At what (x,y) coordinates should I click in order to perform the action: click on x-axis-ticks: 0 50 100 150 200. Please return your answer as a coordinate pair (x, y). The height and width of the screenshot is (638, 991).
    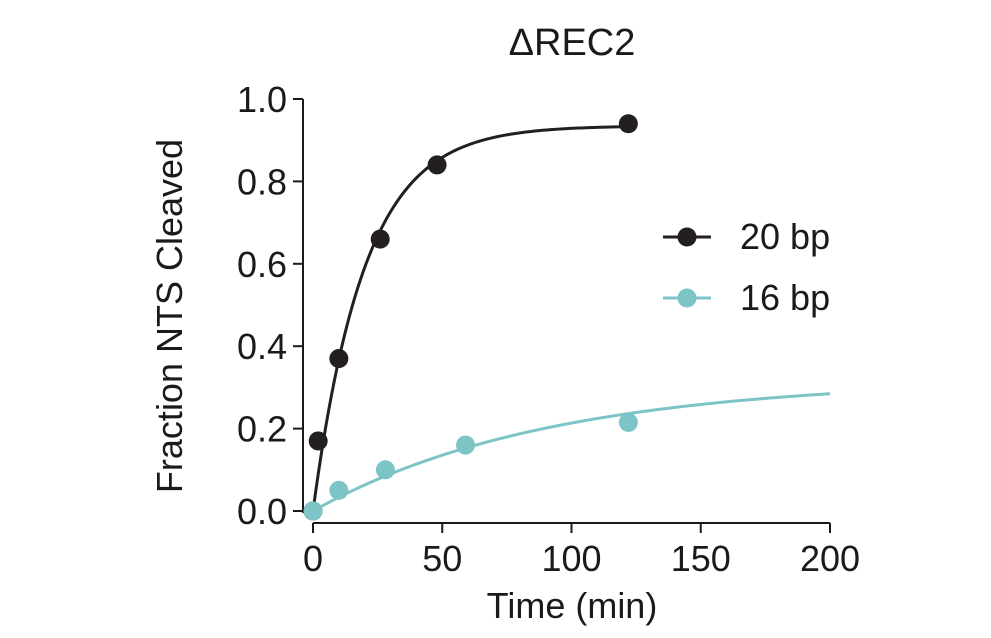
    Looking at the image, I should click on (581, 551).